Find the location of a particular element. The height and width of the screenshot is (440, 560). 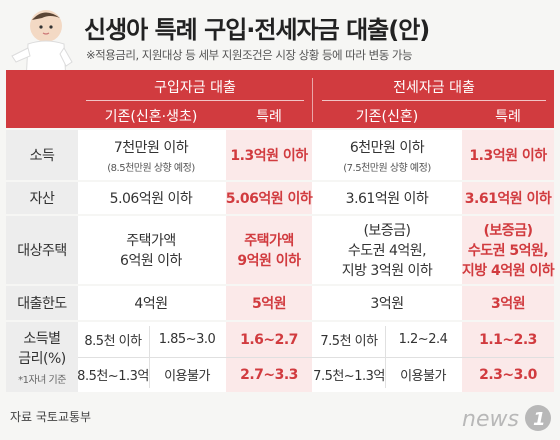

row-label-assets: 자산 is located at coordinates (42, 198).